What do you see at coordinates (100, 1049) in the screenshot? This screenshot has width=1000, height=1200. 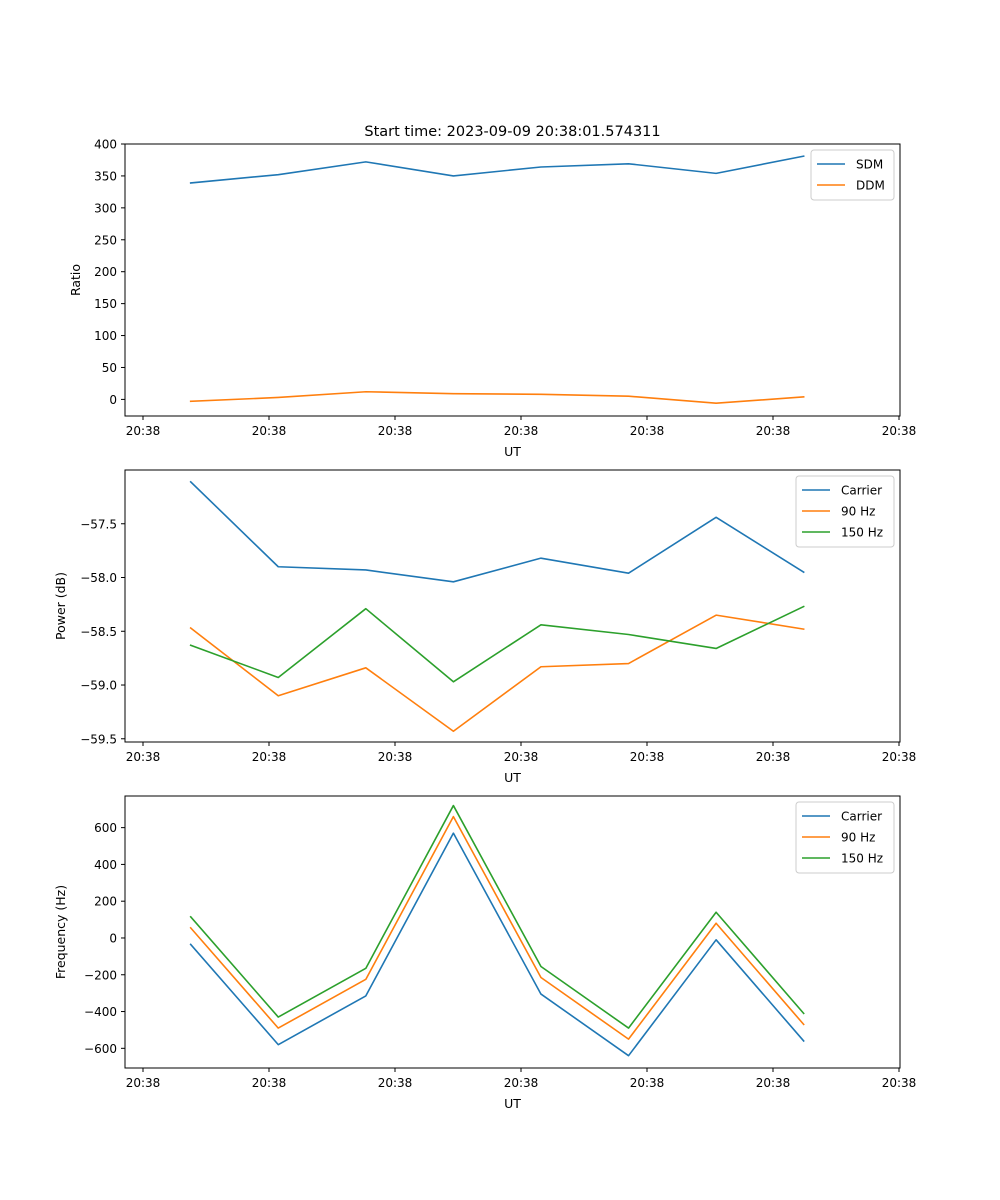 I see `y-tick-label: −600` at bounding box center [100, 1049].